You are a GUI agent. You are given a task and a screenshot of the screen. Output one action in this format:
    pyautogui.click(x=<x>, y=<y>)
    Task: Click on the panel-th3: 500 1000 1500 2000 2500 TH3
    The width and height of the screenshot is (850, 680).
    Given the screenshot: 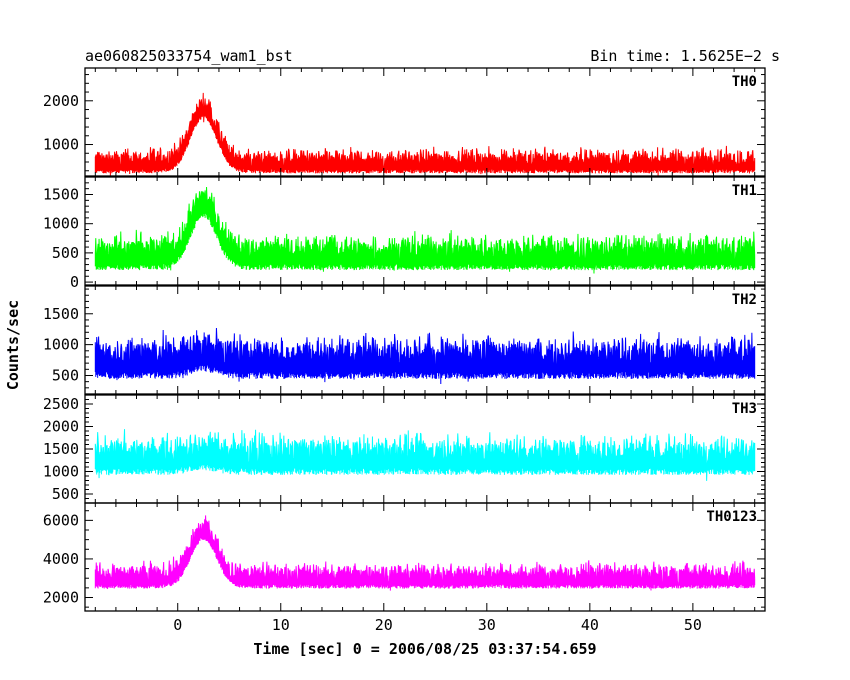 What is the action you would take?
    pyautogui.click(x=404, y=449)
    